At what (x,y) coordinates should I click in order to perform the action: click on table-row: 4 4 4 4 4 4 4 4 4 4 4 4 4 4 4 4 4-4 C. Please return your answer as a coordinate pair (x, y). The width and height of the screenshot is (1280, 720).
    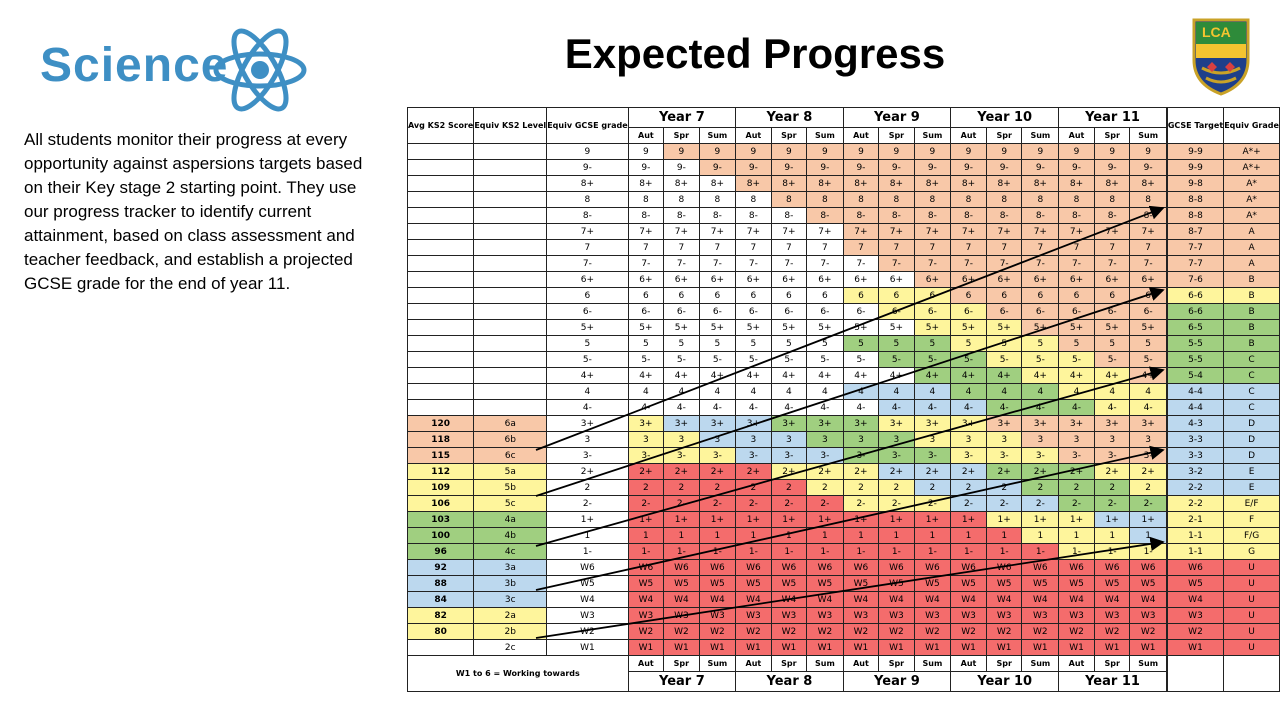
    Looking at the image, I should click on (843, 391).